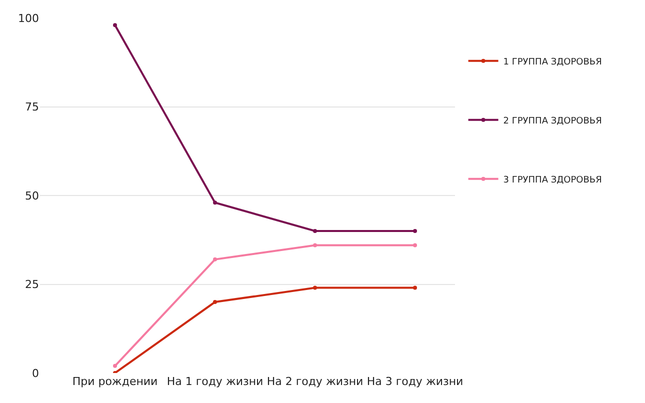 The width and height of the screenshot is (645, 403). Describe the element at coordinates (28, 18) in the screenshot. I see `y-tick-label: 100` at that location.